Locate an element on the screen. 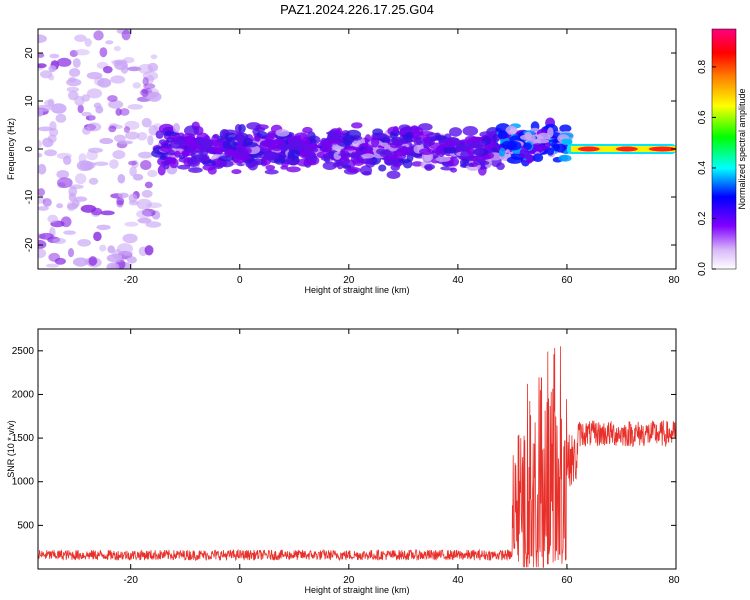 This screenshot has width=750, height=600. spectrogram-y-tick-label: 20 is located at coordinates (29, 53).